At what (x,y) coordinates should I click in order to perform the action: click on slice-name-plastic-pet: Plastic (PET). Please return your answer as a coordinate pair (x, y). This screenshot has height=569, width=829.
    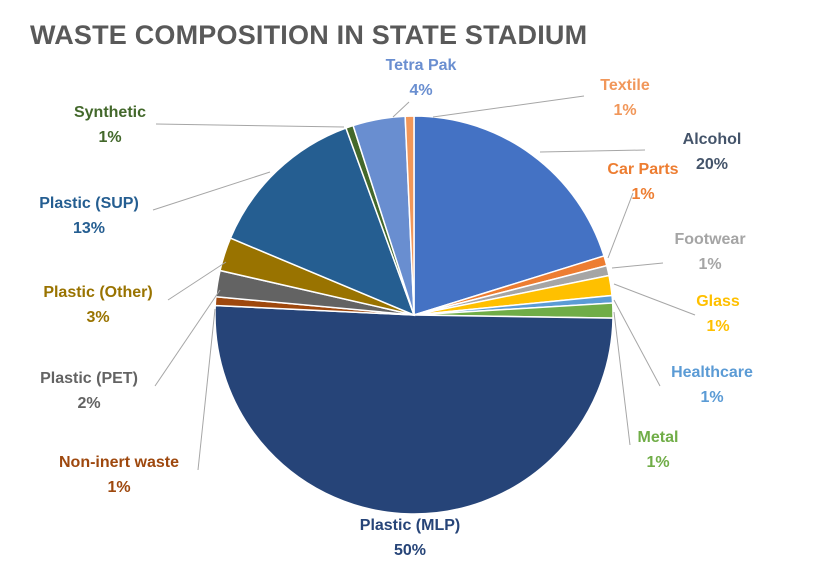
    Looking at the image, I should click on (89, 378).